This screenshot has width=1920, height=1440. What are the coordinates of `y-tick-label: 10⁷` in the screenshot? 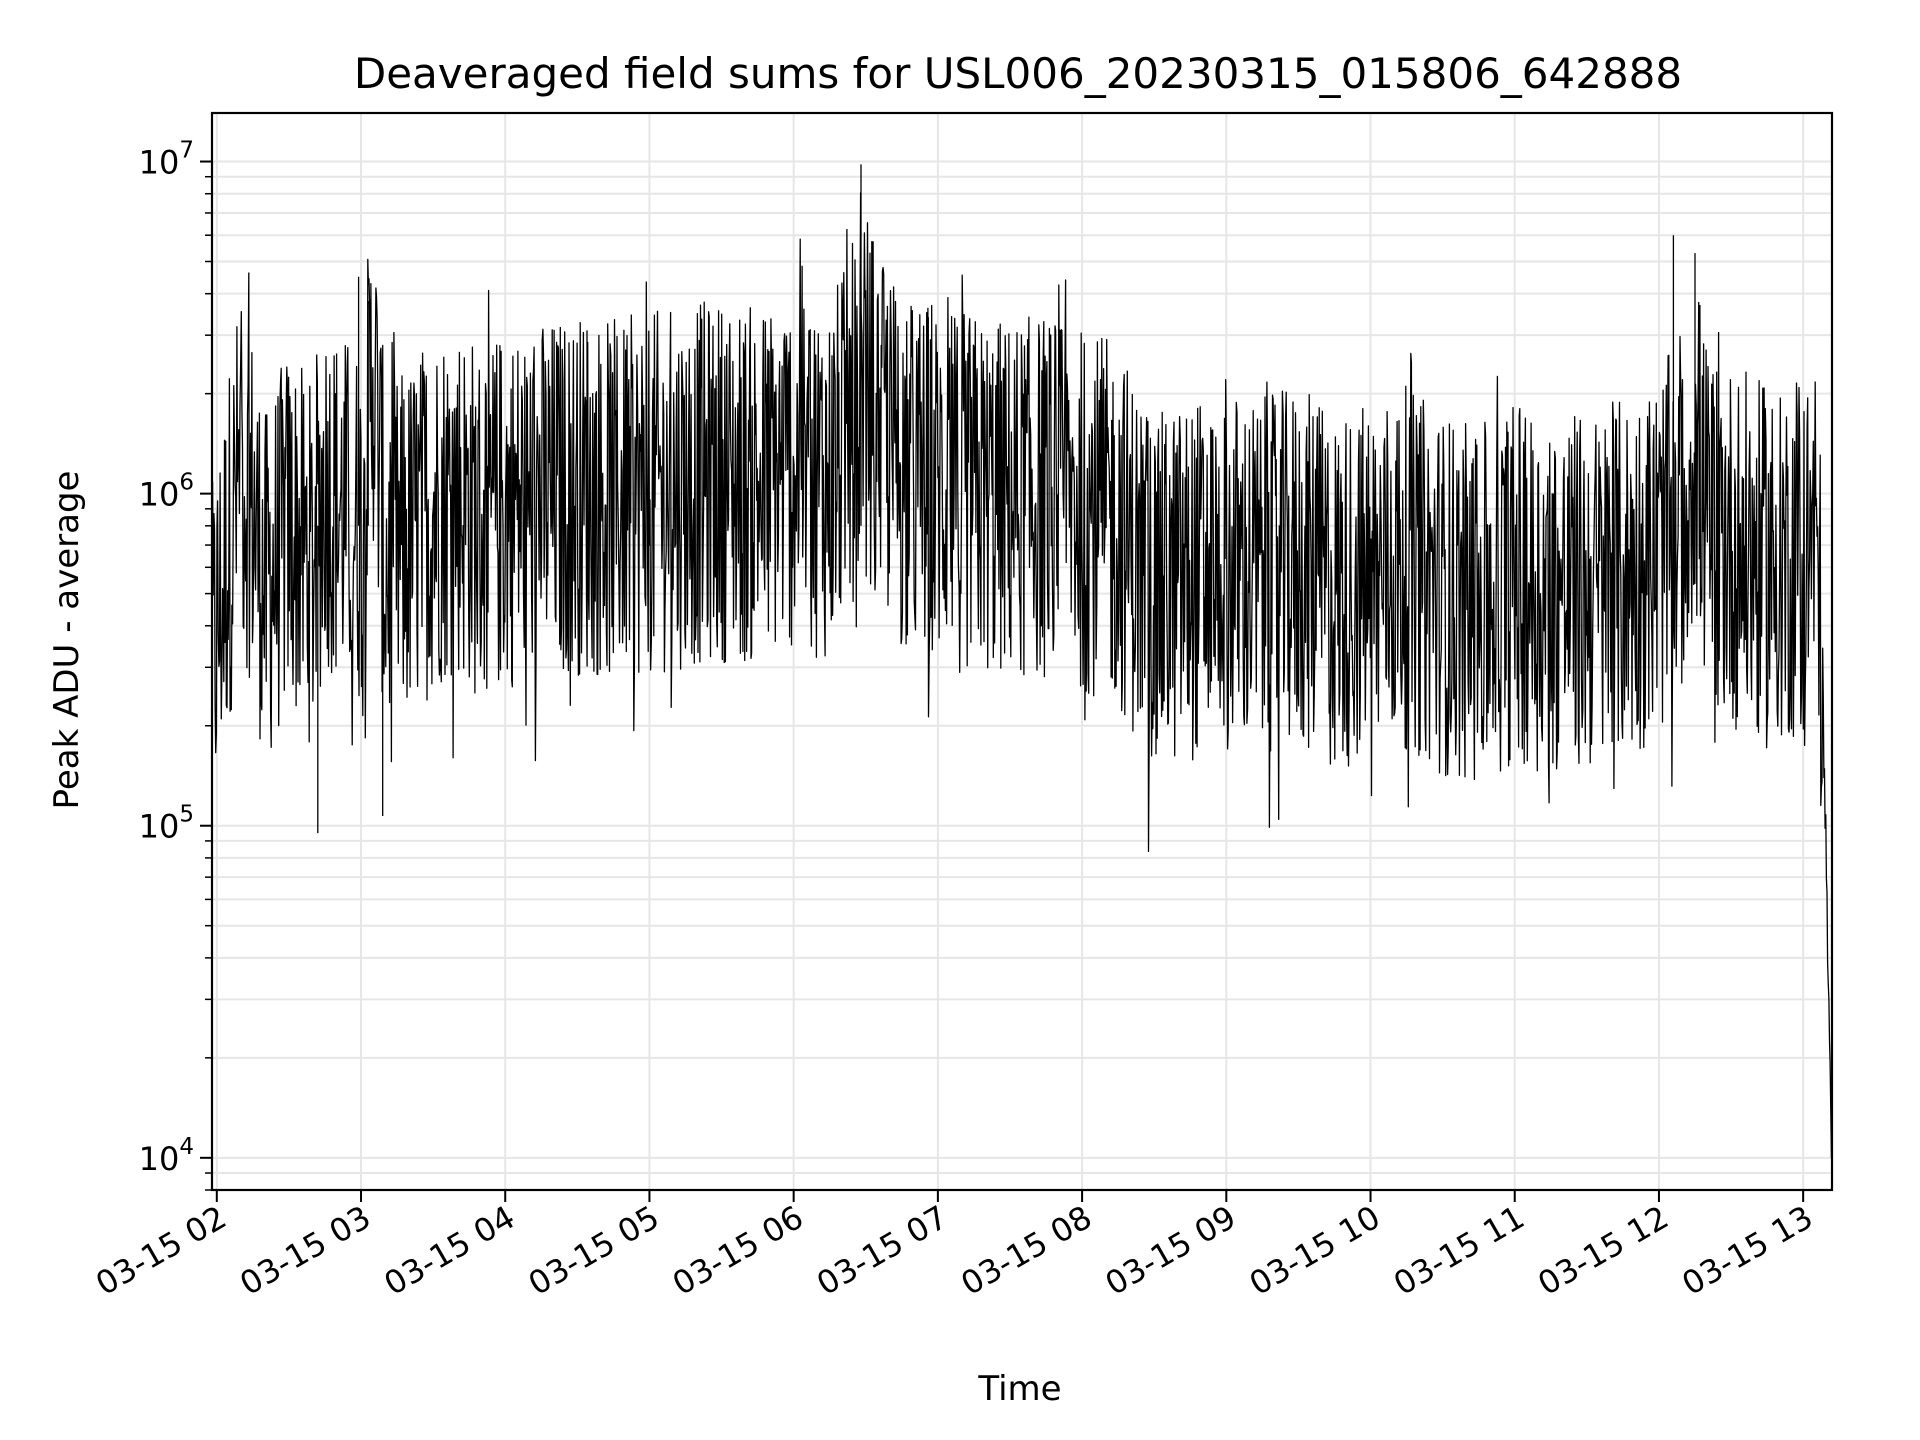 It's located at (166, 160).